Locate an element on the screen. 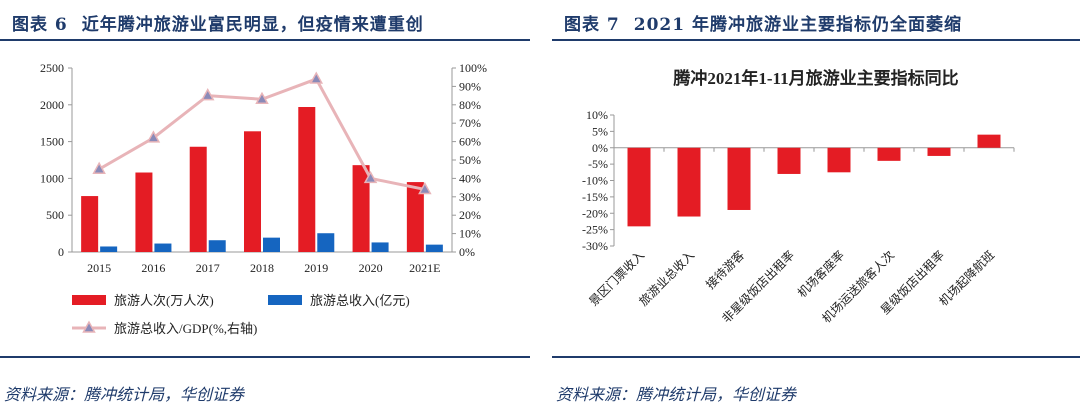 The image size is (1080, 418). x-tick-label: 2016 is located at coordinates (153, 268).